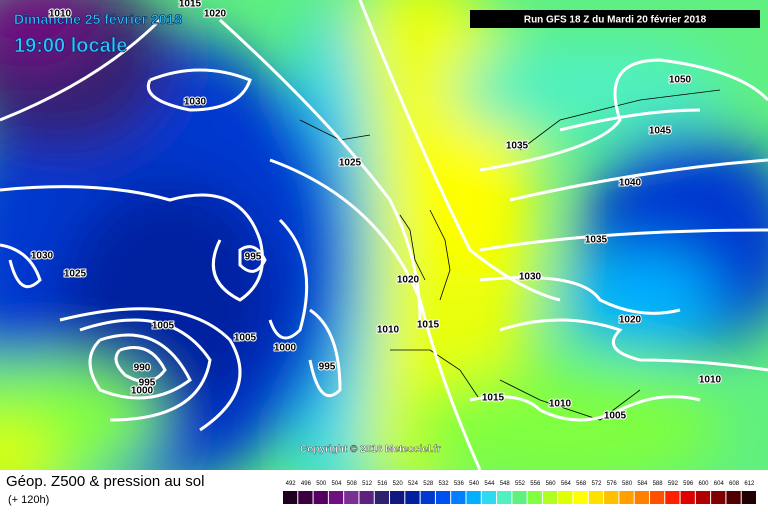  Describe the element at coordinates (489, 484) in the screenshot. I see `legend-label: 544` at that location.